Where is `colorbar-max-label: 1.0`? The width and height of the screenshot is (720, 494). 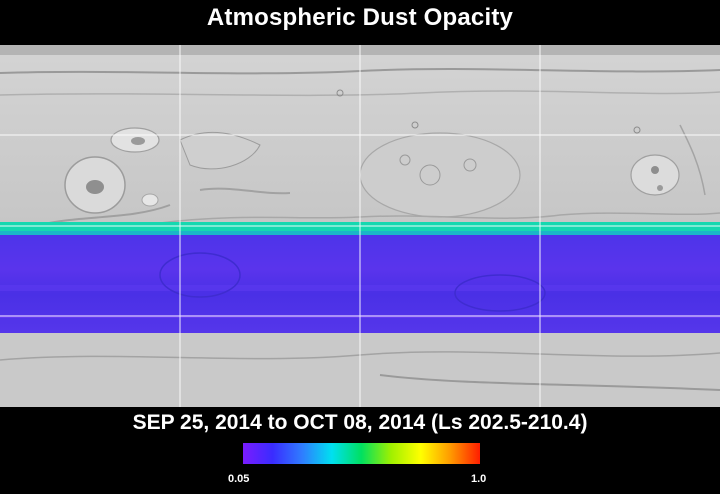 colorbar-max-label: 1.0 is located at coordinates (479, 479).